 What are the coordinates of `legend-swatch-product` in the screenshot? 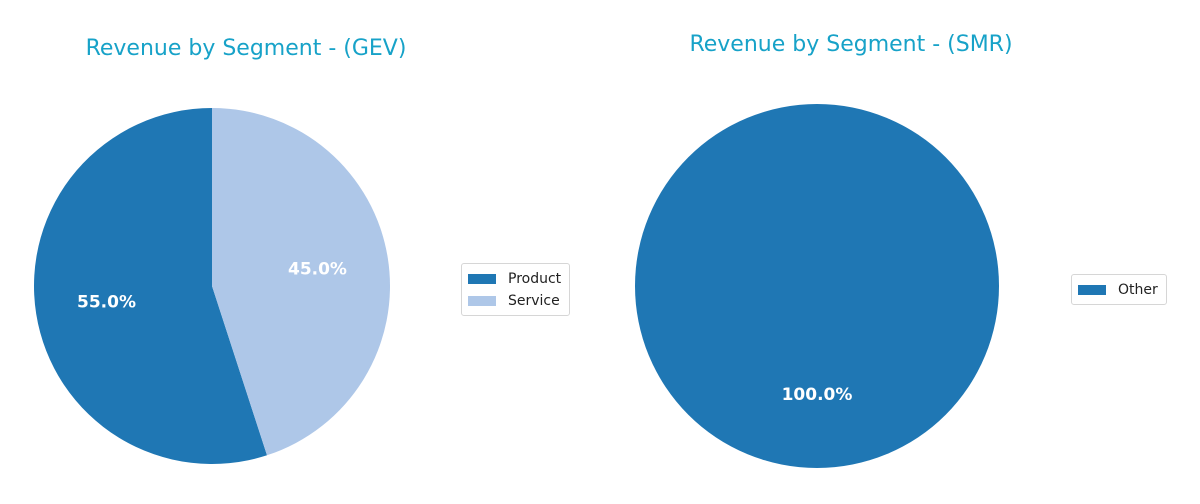 It's located at (482, 279).